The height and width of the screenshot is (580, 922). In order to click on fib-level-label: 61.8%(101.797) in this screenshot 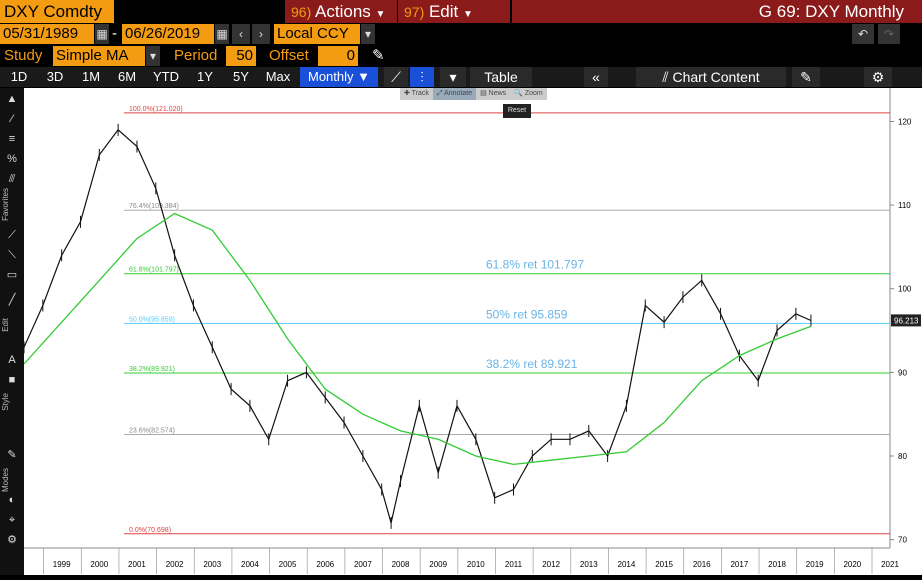, I will do `click(154, 270)`.